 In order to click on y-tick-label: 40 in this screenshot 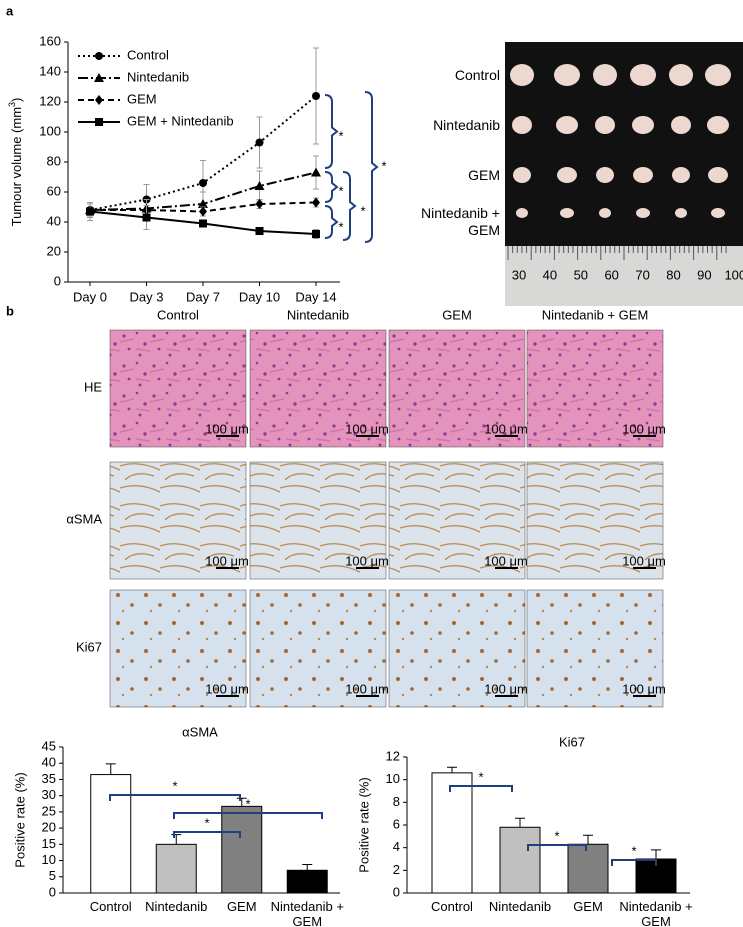, I will do `click(54, 220)`.